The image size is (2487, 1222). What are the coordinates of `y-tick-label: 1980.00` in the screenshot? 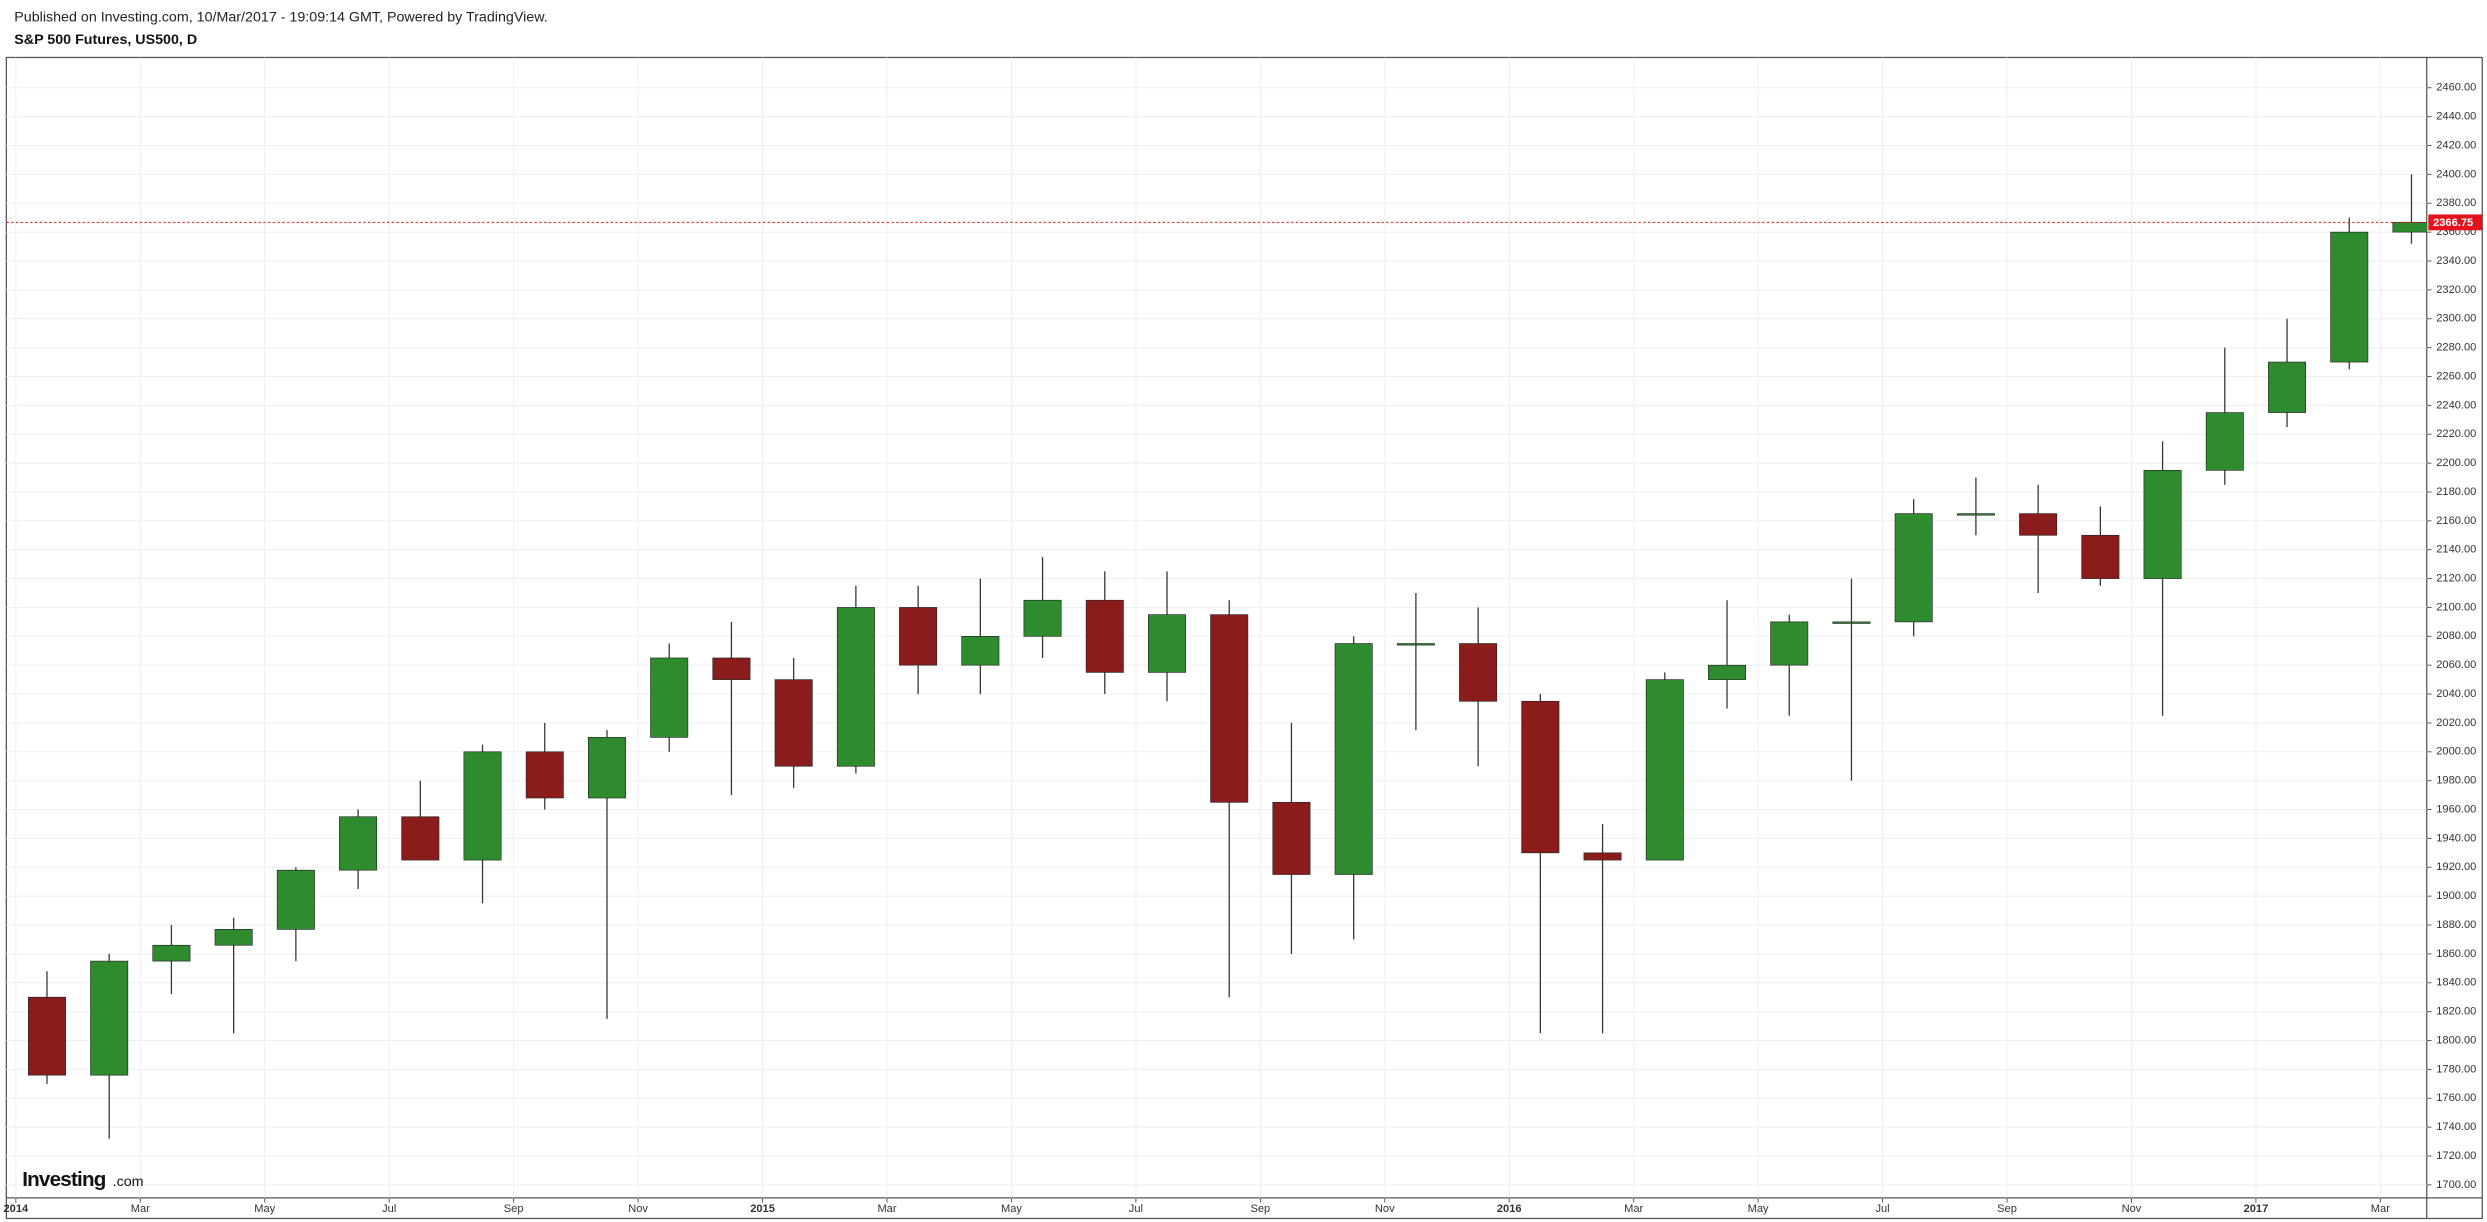 It's located at (2456, 781).